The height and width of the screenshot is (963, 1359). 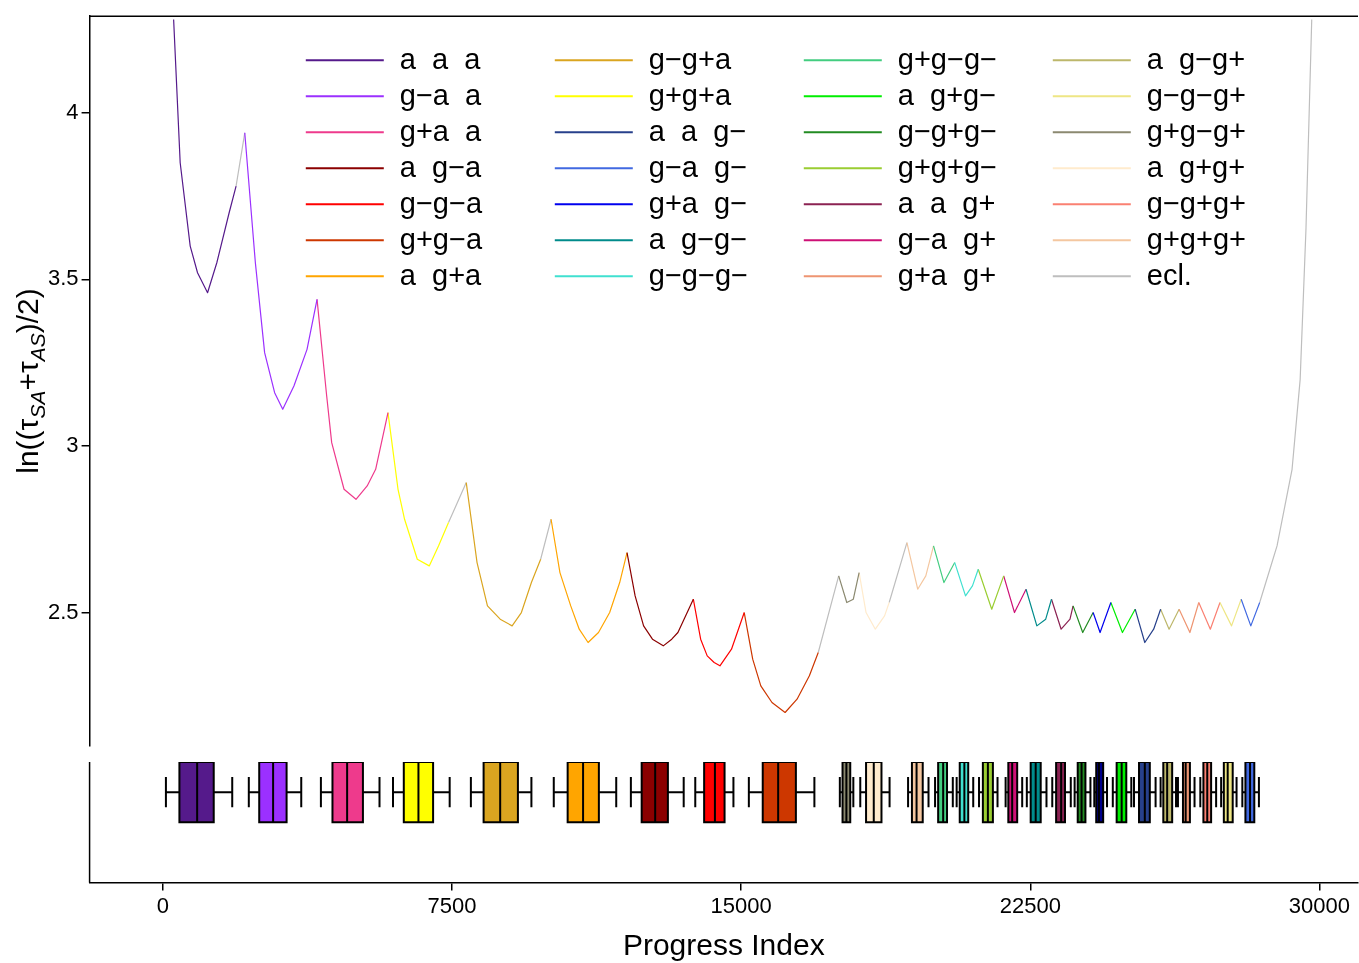 I want to click on legend-label: g−a g−, so click(x=698, y=167).